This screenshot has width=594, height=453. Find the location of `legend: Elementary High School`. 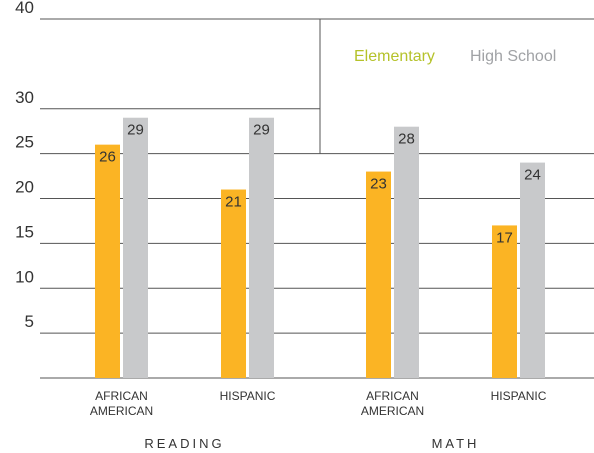

legend: Elementary High School is located at coordinates (455, 56).